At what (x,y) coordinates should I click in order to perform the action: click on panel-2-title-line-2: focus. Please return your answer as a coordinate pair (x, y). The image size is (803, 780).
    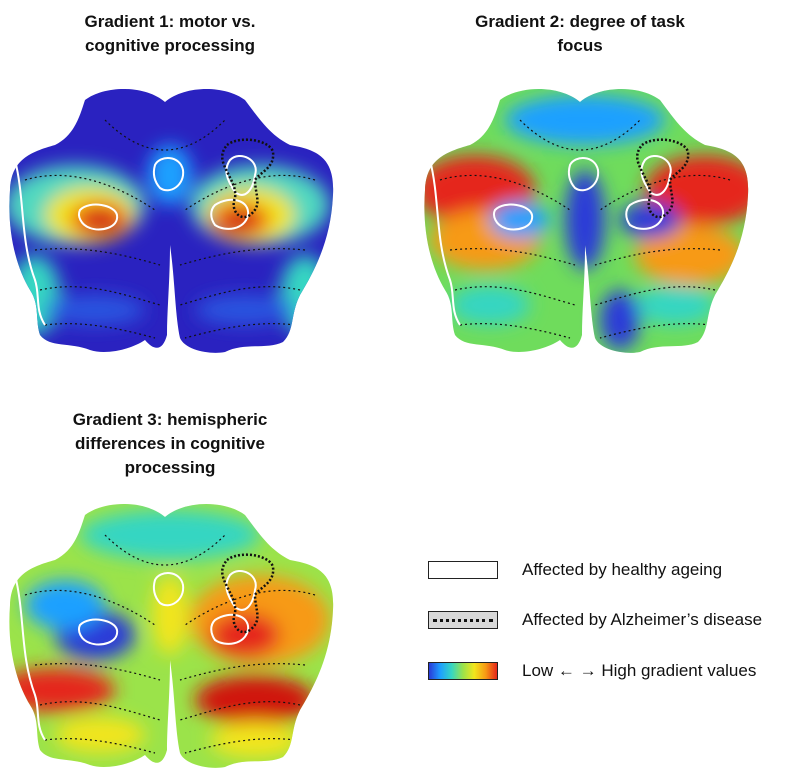
    Looking at the image, I should click on (580, 45).